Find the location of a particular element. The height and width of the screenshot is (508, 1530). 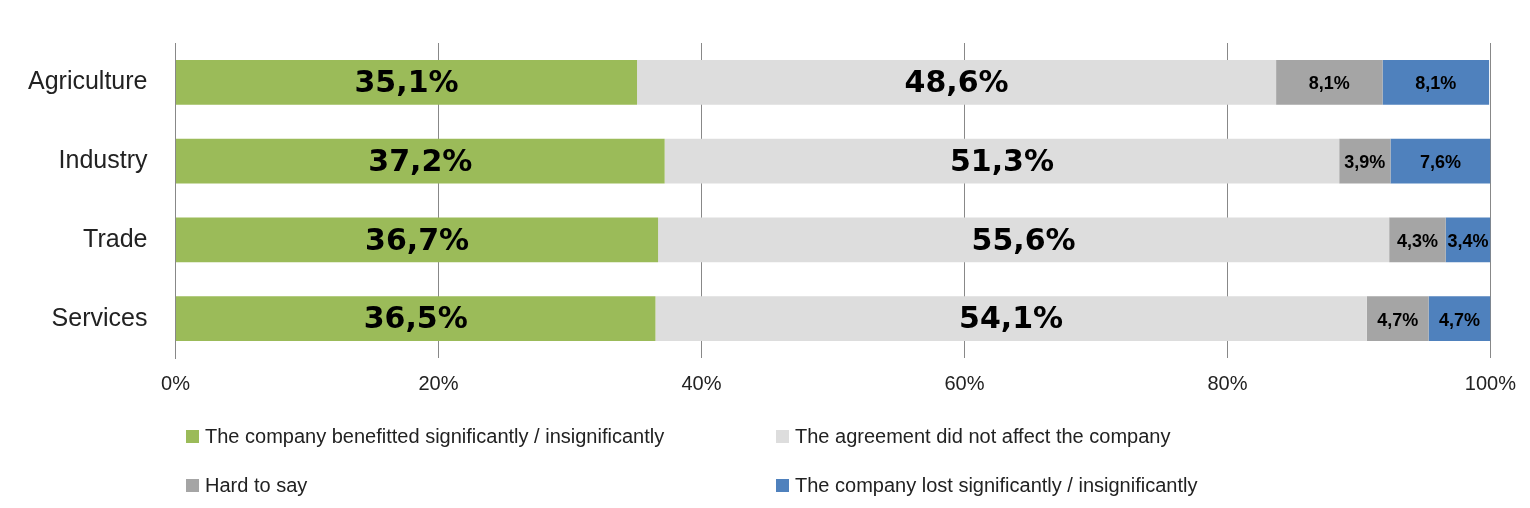

data-label: 51,3% is located at coordinates (1001, 160).